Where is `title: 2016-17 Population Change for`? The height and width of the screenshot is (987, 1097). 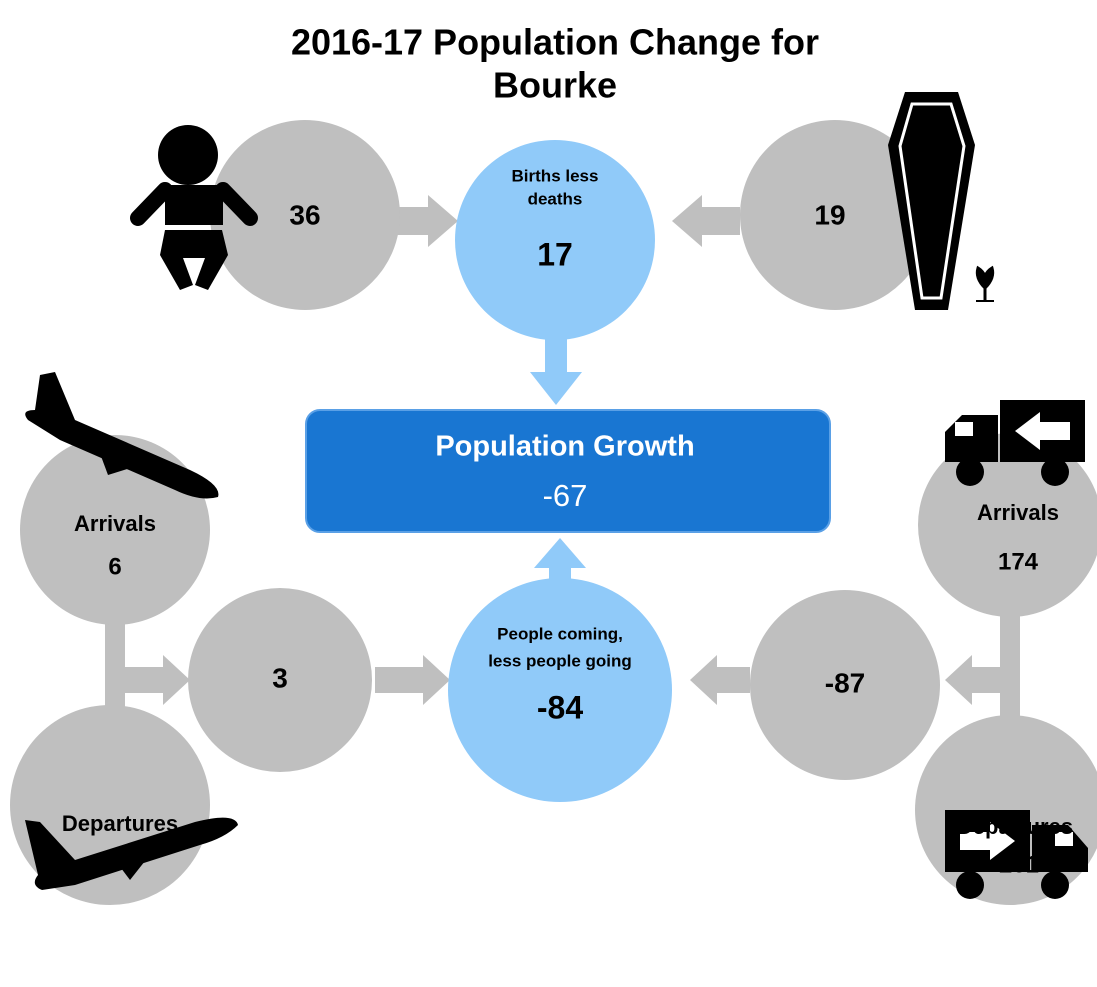 title: 2016-17 Population Change for is located at coordinates (555, 42).